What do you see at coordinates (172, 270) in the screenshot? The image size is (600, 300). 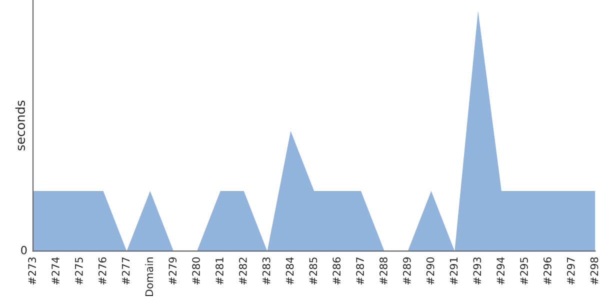 I see `x-tick-label: #279` at bounding box center [172, 270].